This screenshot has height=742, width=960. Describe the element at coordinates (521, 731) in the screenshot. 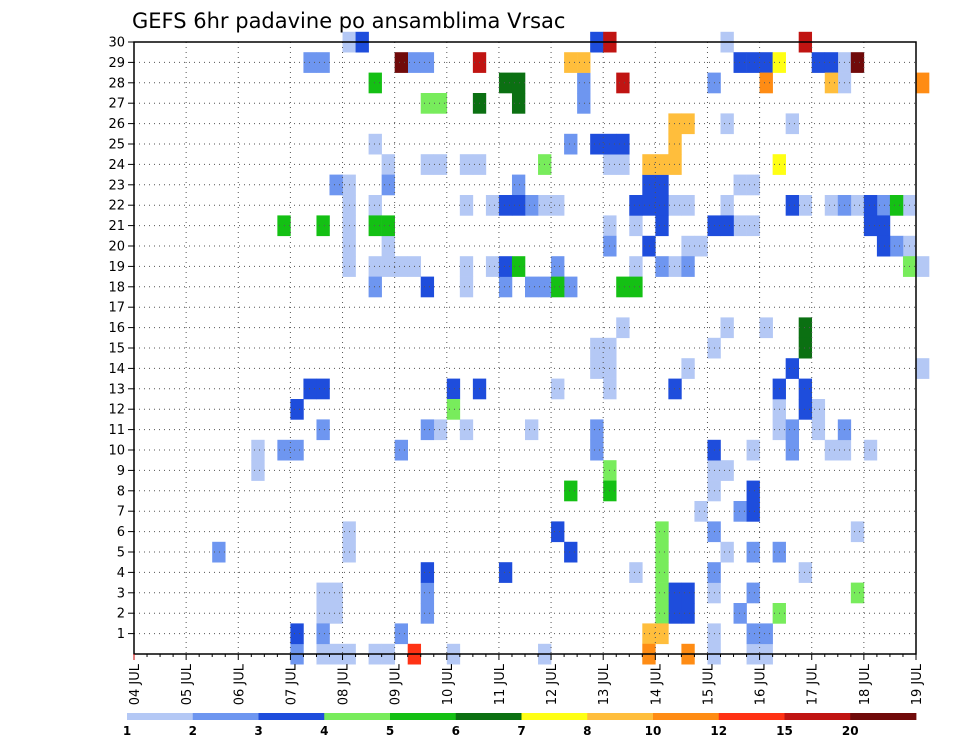

I see `legend-label: 7` at that location.